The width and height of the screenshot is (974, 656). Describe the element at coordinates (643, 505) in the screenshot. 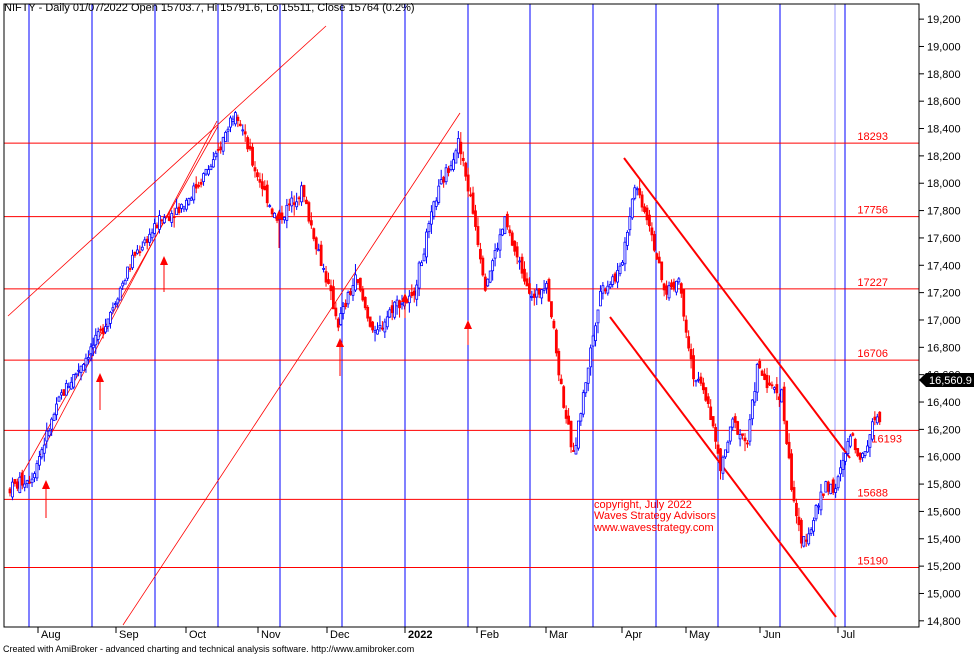

I see `watermark-line-1: copyright, July 2022` at that location.